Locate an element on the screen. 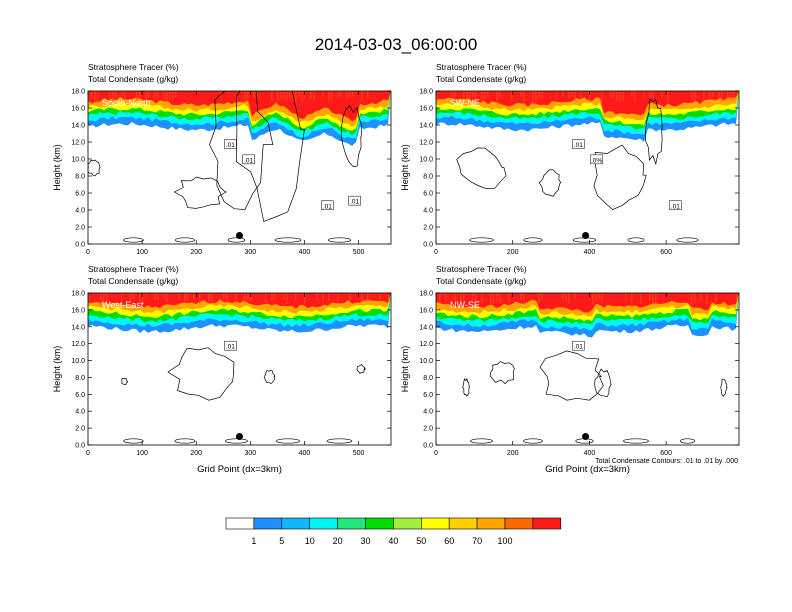  x-axis-label: Grid Point (dx=3km) is located at coordinates (239, 469).